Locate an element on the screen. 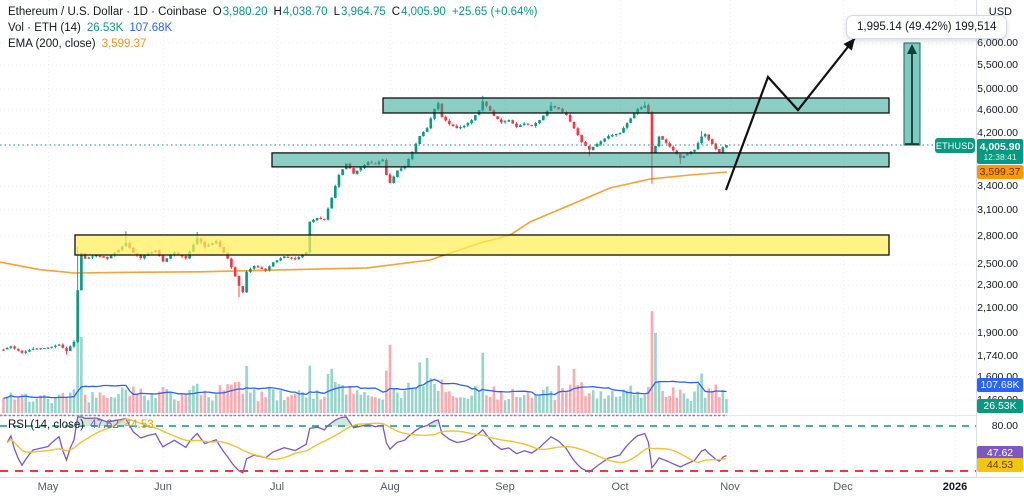 This screenshot has height=497, width=1024. time-axis-label: Nov is located at coordinates (730, 487).